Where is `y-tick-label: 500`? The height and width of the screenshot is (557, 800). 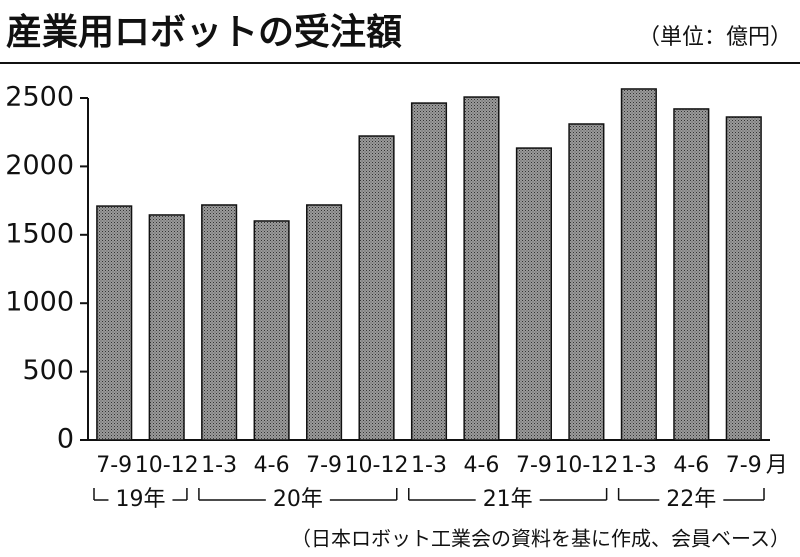
y-tick-label: 500 is located at coordinates (48, 370).